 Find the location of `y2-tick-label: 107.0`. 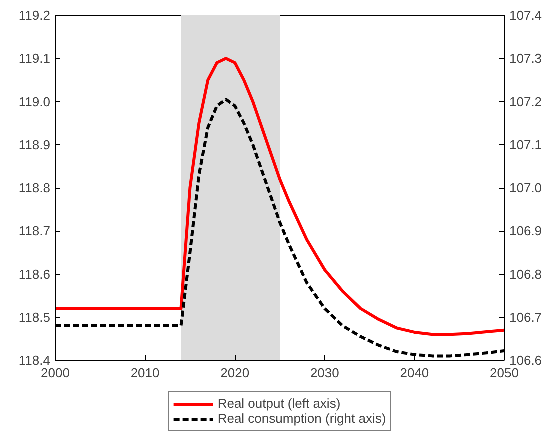

y2-tick-label: 107.0 is located at coordinates (526, 188).